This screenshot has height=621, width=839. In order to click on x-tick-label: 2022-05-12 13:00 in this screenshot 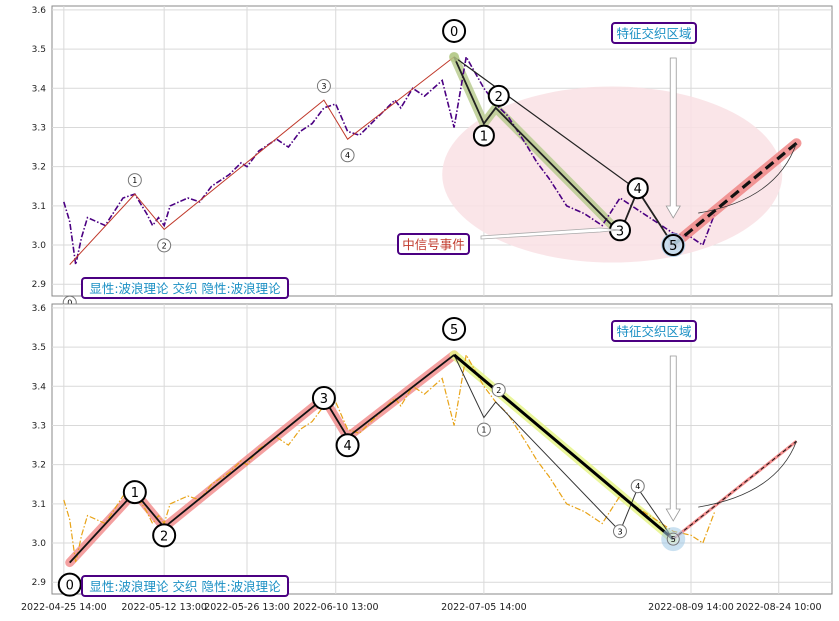, I will do `click(164, 607)`.